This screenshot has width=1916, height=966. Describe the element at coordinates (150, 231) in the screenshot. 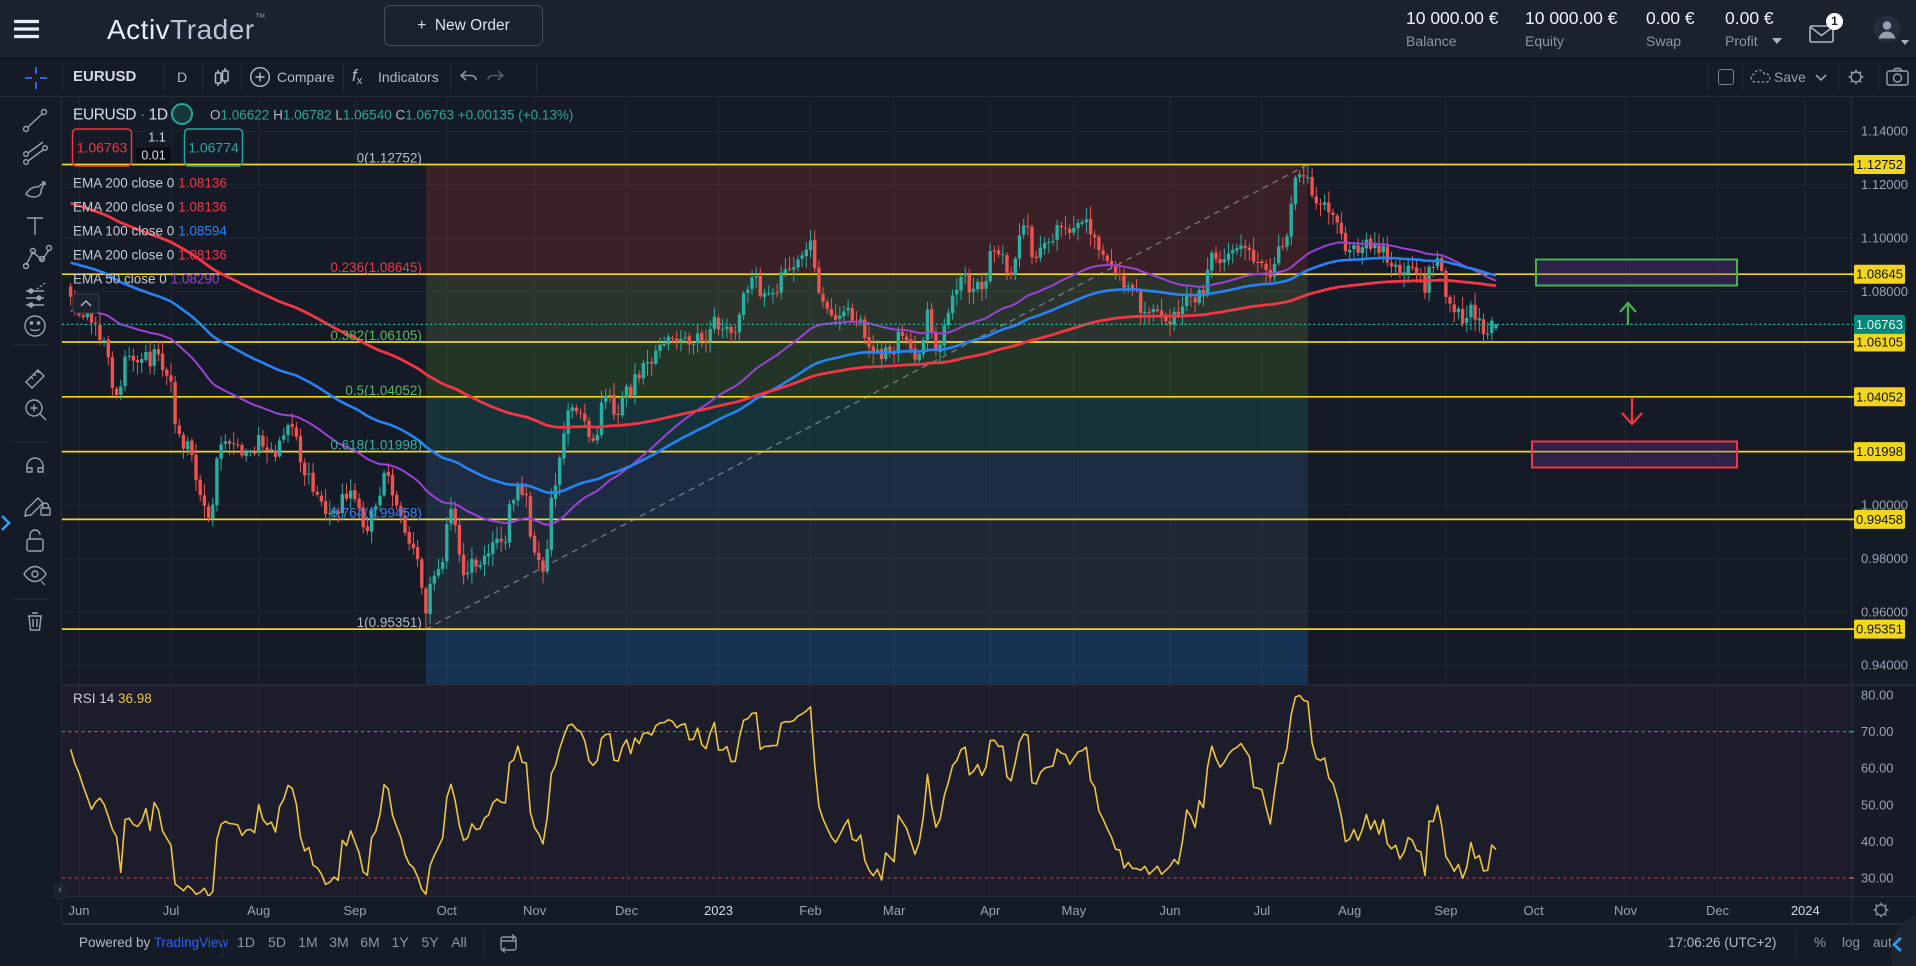

I see `svg-text: EMA 100 close 0 1.08594` at that location.